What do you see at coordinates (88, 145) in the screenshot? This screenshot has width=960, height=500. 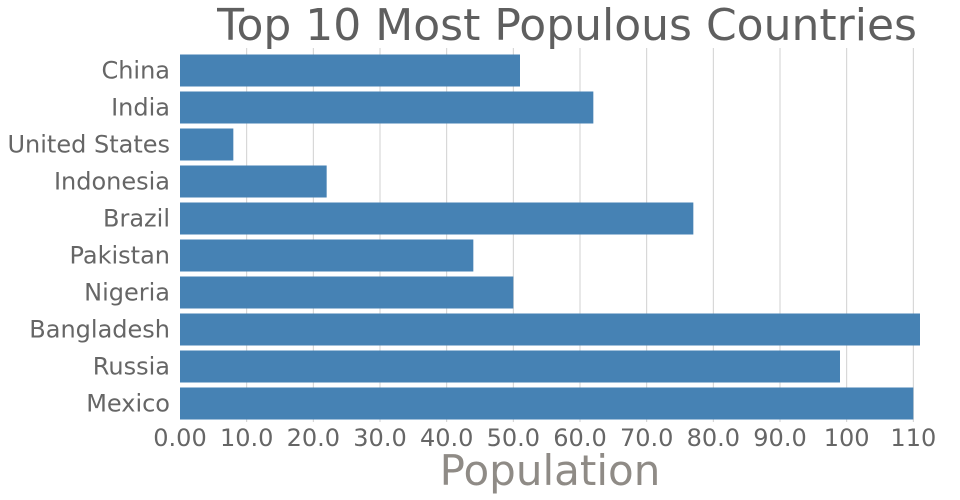 I see `category-label-united-states: United States` at bounding box center [88, 145].